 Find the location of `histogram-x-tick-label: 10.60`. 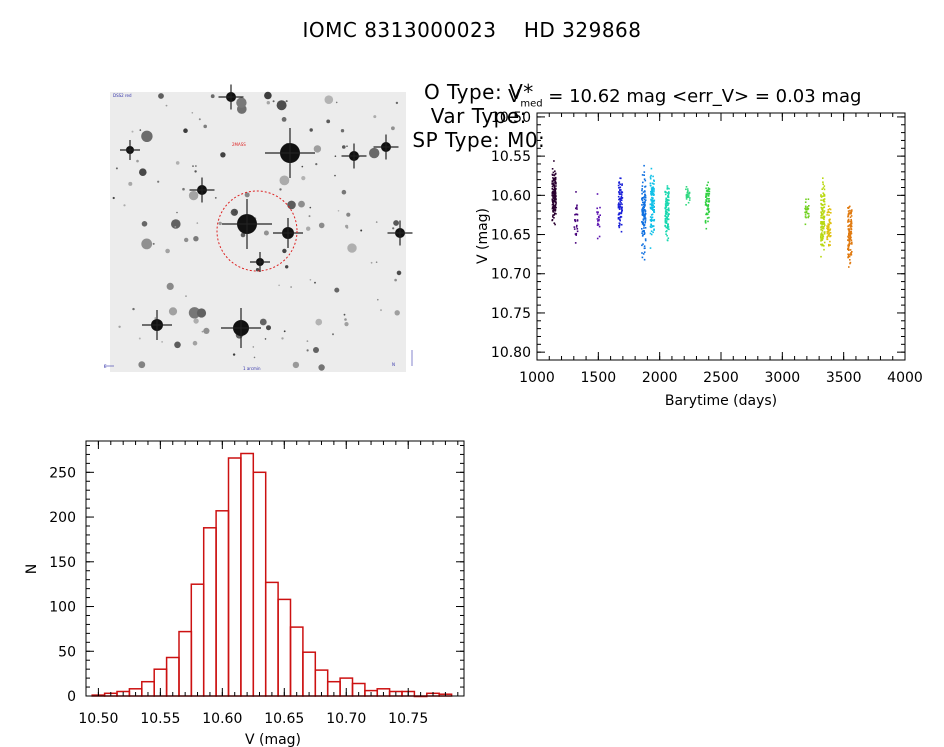

histogram-x-tick-label: 10.60 is located at coordinates (222, 719).